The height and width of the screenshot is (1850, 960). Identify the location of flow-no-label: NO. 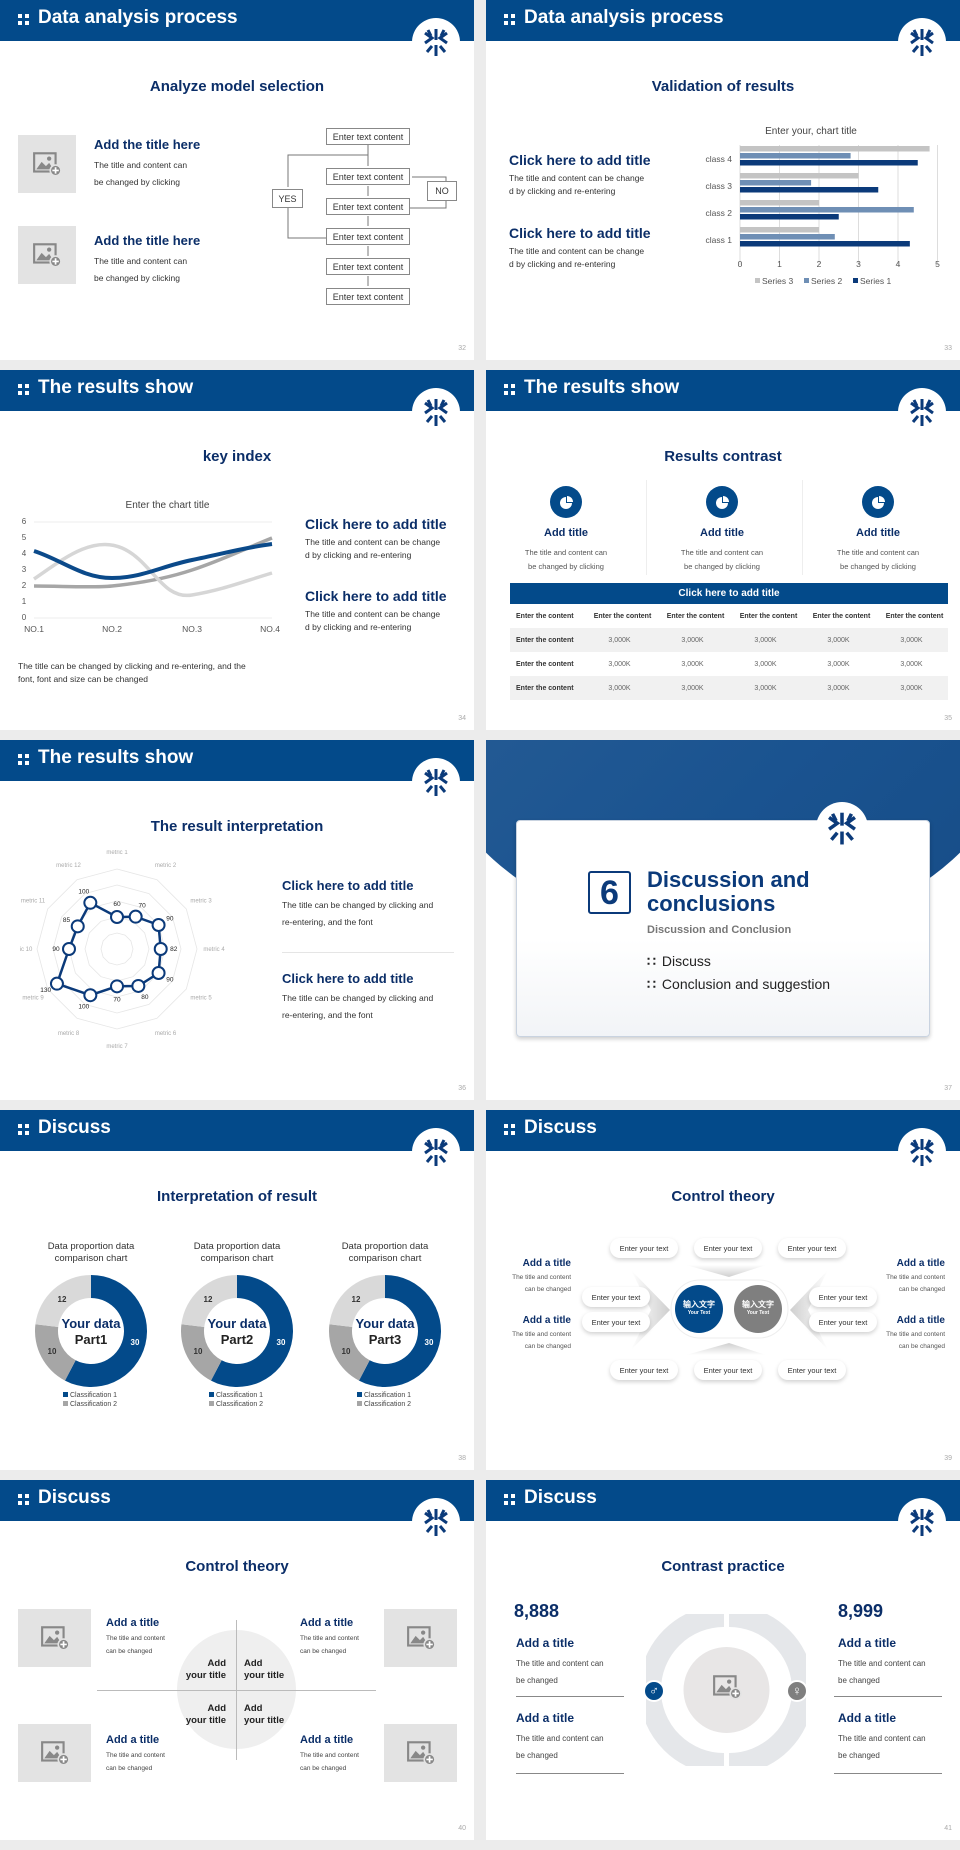
(442, 191).